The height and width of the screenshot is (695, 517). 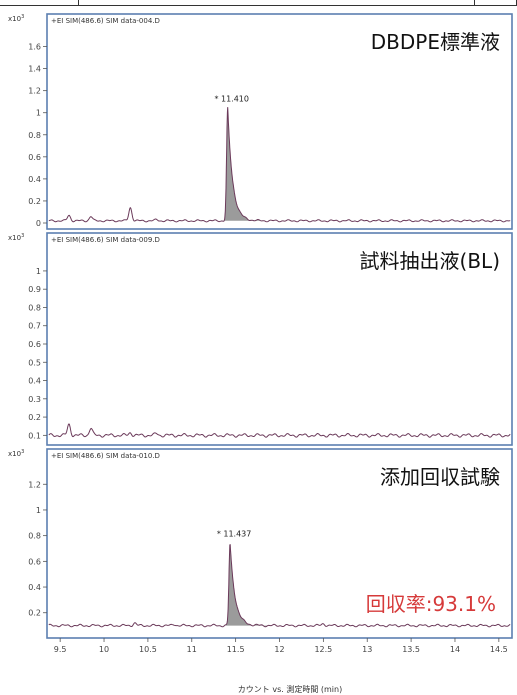 I want to click on peak-retention-label: * 11.410, so click(x=231, y=98).